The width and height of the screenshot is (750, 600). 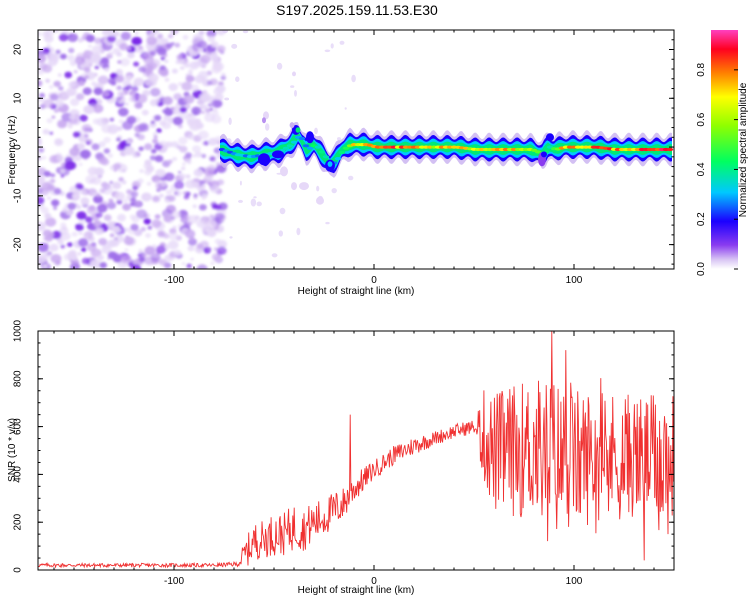 I want to click on colorbar-label: Normalized spectral amplitude, so click(x=743, y=149).